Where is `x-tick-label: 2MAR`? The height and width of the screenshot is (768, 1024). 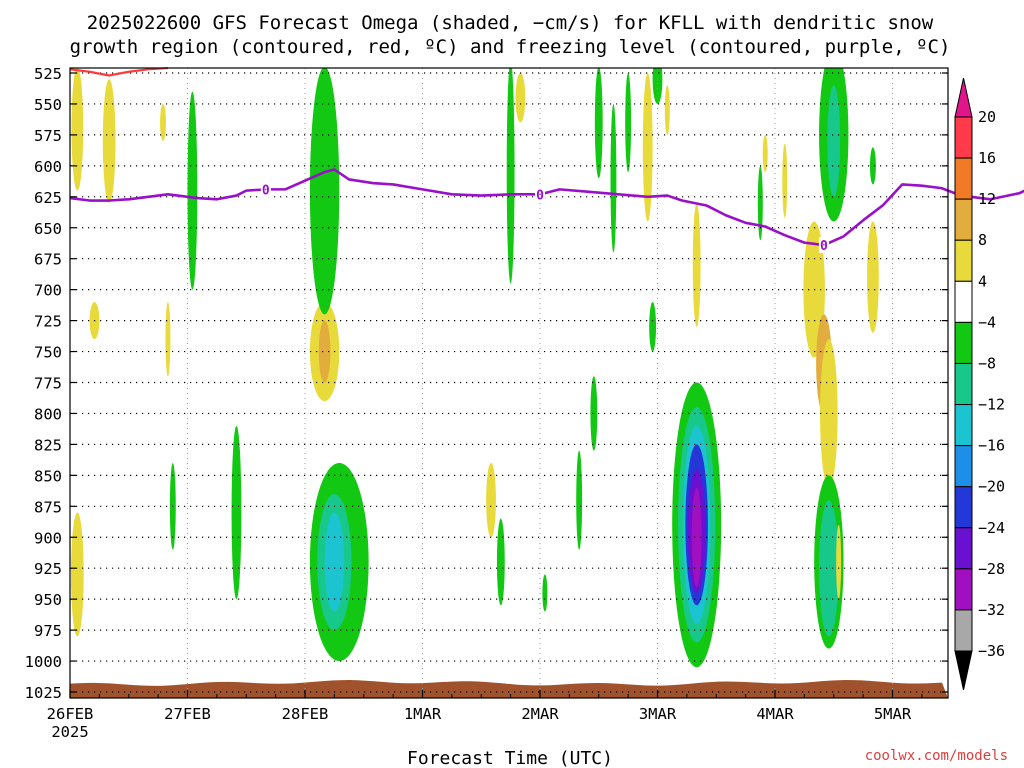
x-tick-label: 2MAR is located at coordinates (540, 714).